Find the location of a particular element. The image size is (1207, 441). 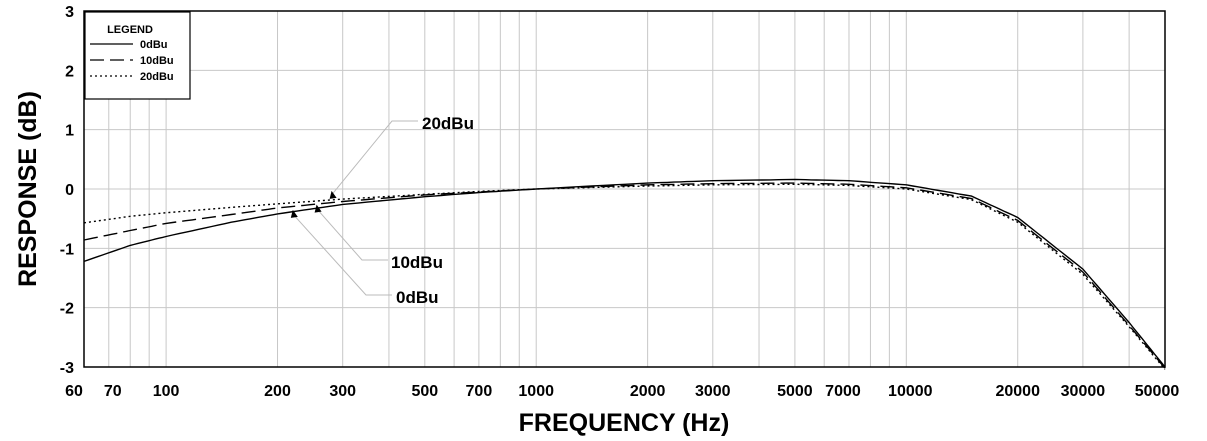

y-tick-label: -2 is located at coordinates (67, 309).